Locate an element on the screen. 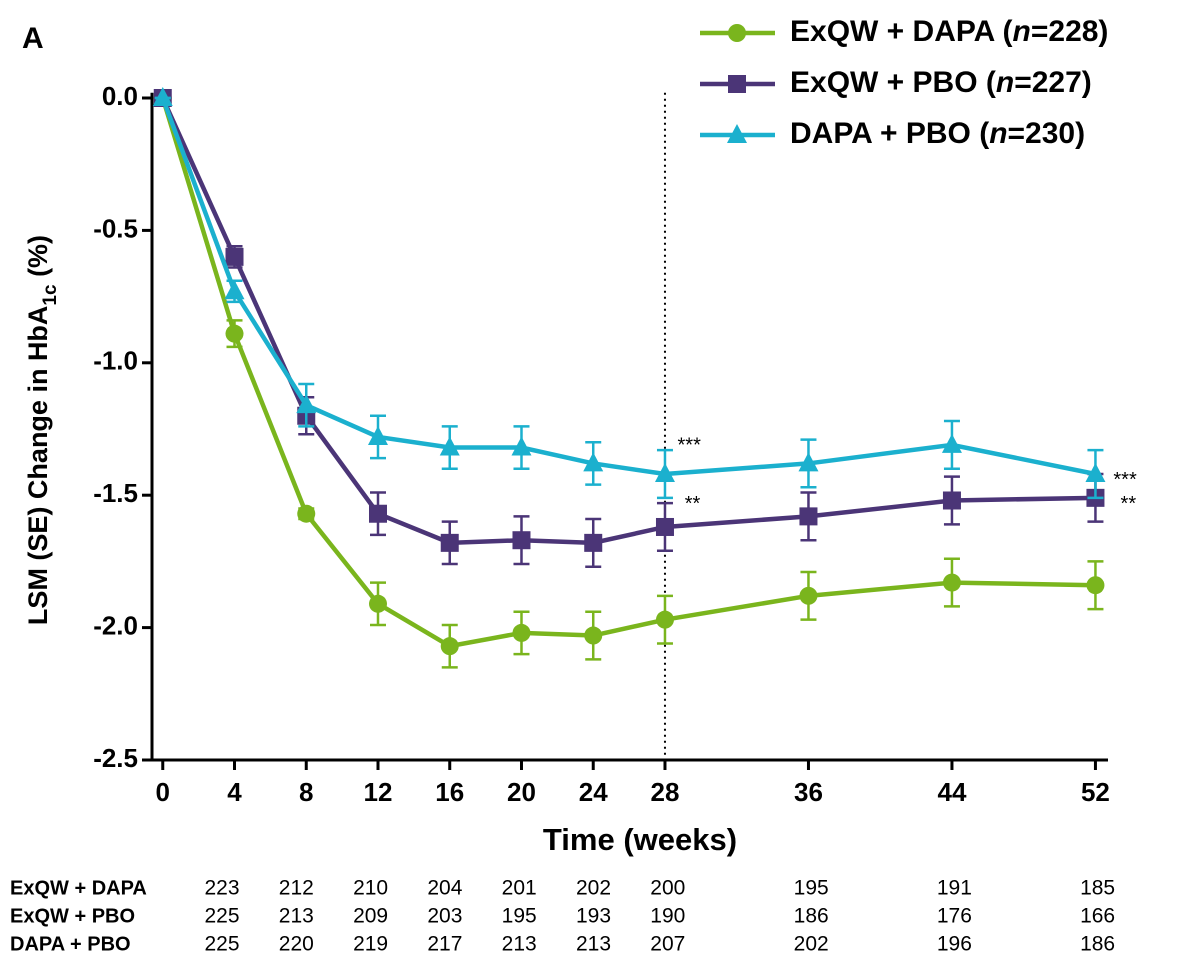 This screenshot has width=1202, height=963. at-risk-value: 166 is located at coordinates (1097, 916).